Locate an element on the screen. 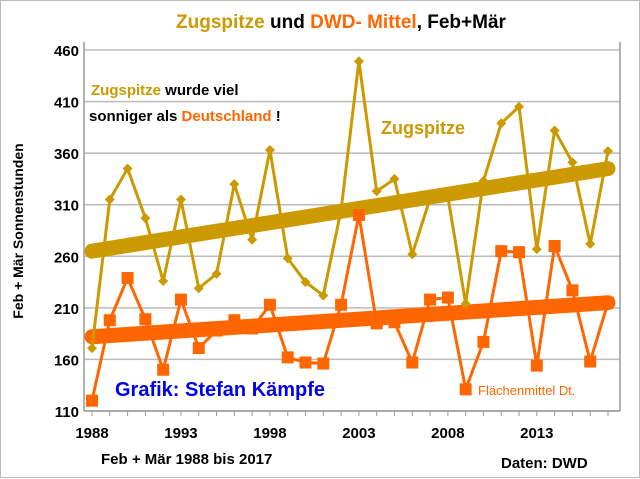 The height and width of the screenshot is (479, 640). author-credit: Grafik: Stefan Kämpfe is located at coordinates (220, 390).